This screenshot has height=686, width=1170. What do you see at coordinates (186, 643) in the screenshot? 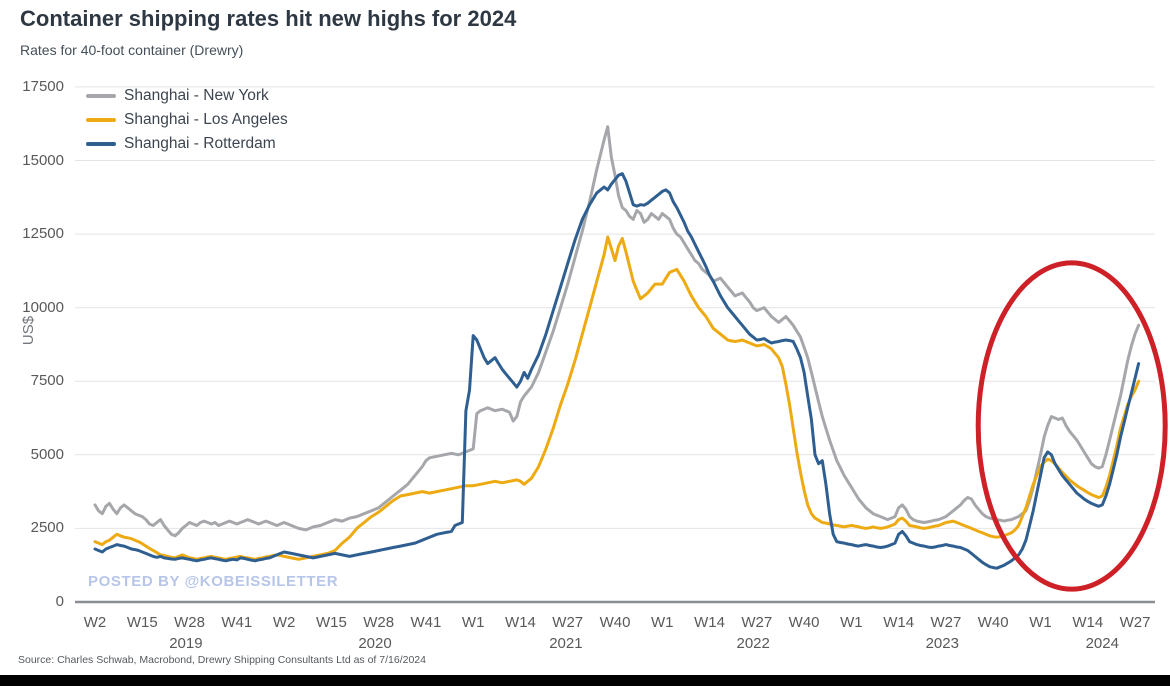
I see `x-axis-year-label: 2019` at bounding box center [186, 643].